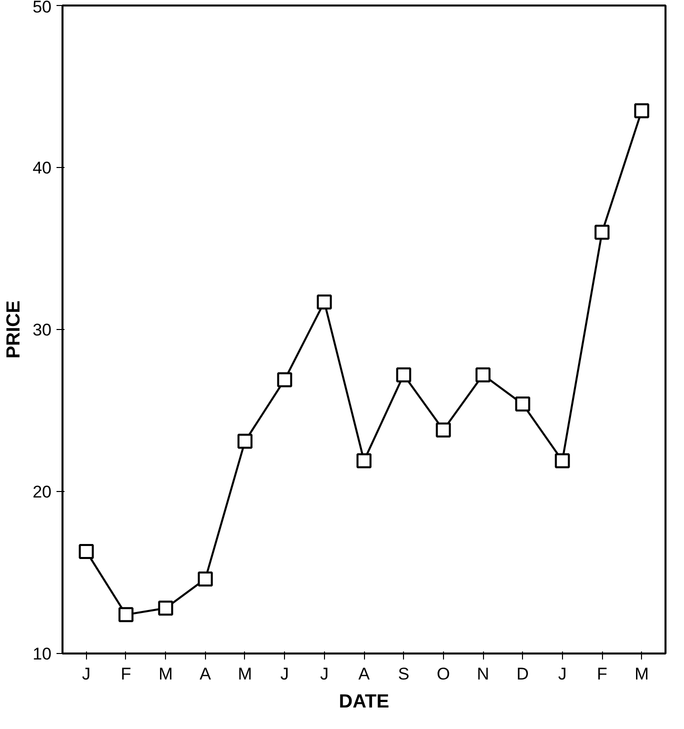 This screenshot has width=684, height=729. Describe the element at coordinates (42, 8) in the screenshot. I see `y-tick-label: 50` at that location.